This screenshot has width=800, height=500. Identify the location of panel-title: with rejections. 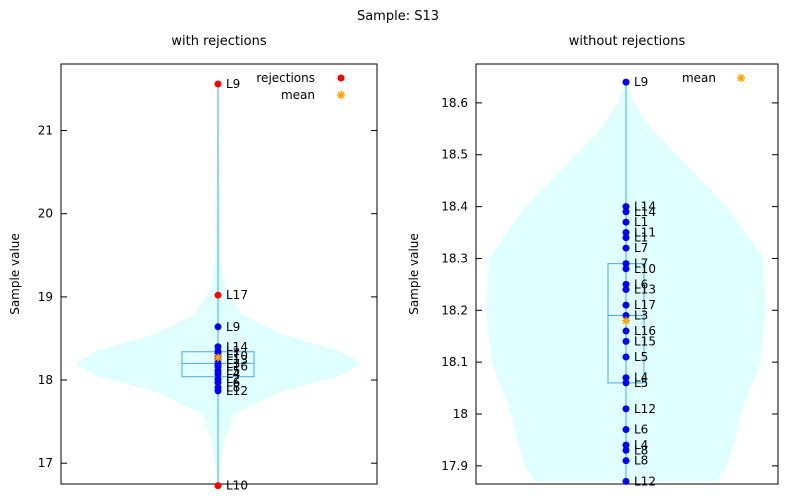
(218, 41).